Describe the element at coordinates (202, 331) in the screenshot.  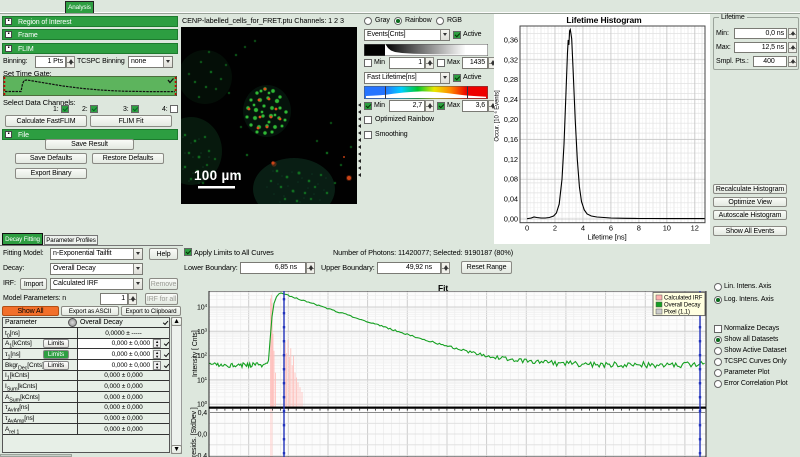
I see `svg-text: 10³` at that location.